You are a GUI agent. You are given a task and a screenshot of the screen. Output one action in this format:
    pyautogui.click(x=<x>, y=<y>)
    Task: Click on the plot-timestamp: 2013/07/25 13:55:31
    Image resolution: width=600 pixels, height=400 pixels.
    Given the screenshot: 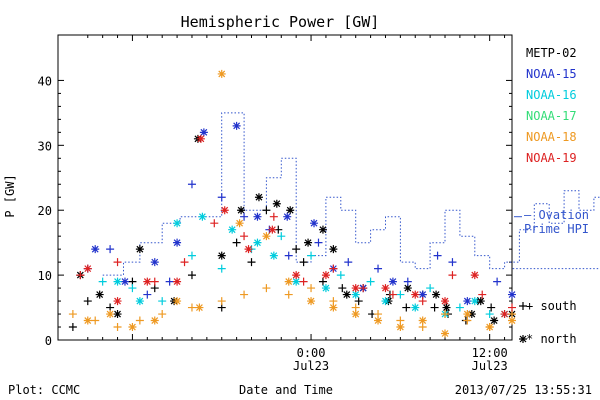 What is the action you would take?
    pyautogui.click(x=523, y=390)
    